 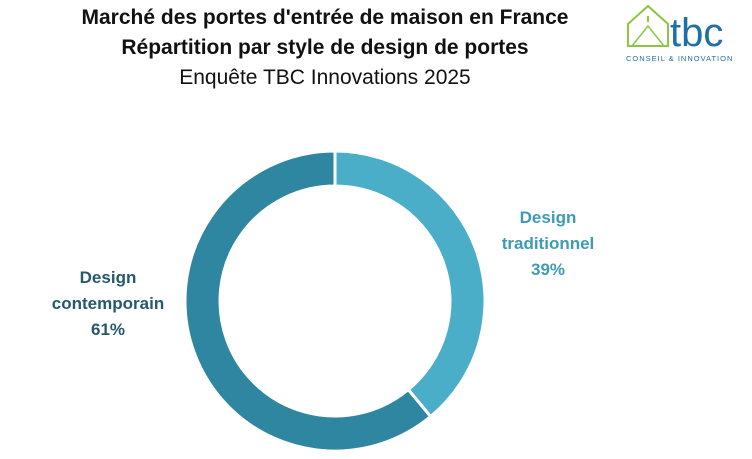 What do you see at coordinates (325, 77) in the screenshot?
I see `chart-source: Enquête TBC Innovations 2025` at bounding box center [325, 77].